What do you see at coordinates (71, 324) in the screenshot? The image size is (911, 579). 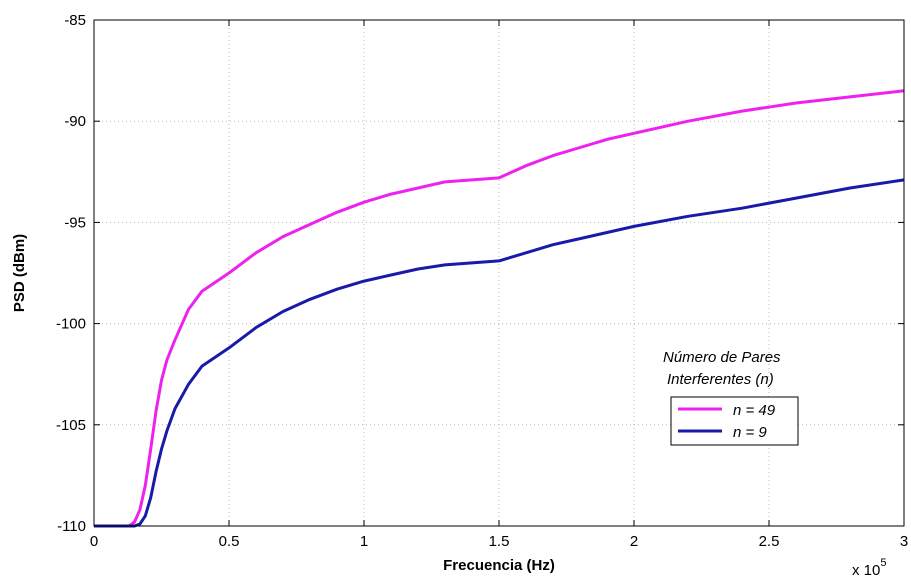 I see `y-tick-label: -100` at bounding box center [71, 324].